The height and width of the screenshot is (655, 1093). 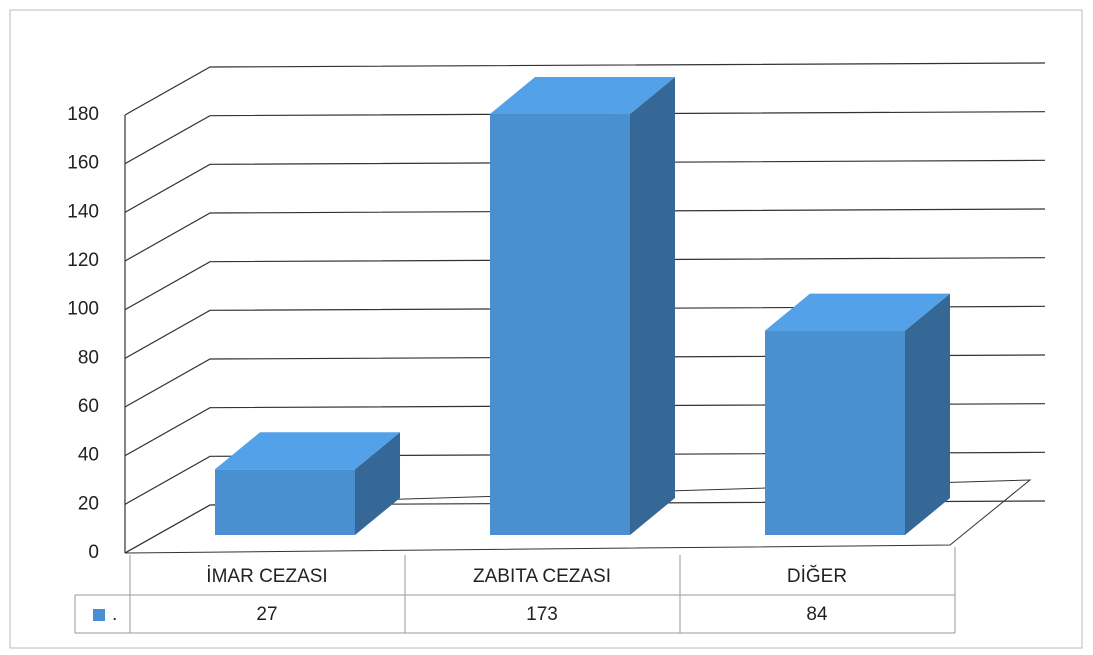 What do you see at coordinates (266, 614) in the screenshot?
I see `table-value: 27` at bounding box center [266, 614].